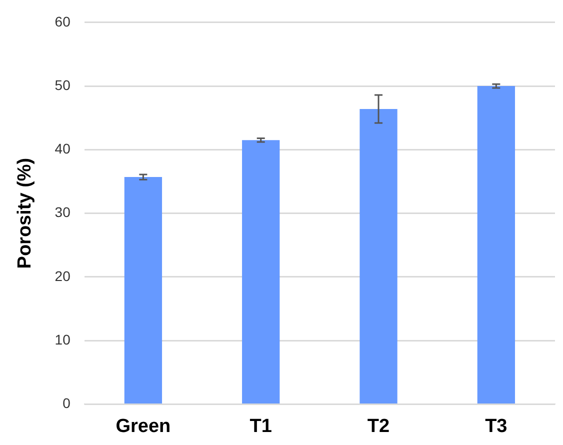  What do you see at coordinates (62, 339) in the screenshot?
I see `y-tick-label: 10` at bounding box center [62, 339].